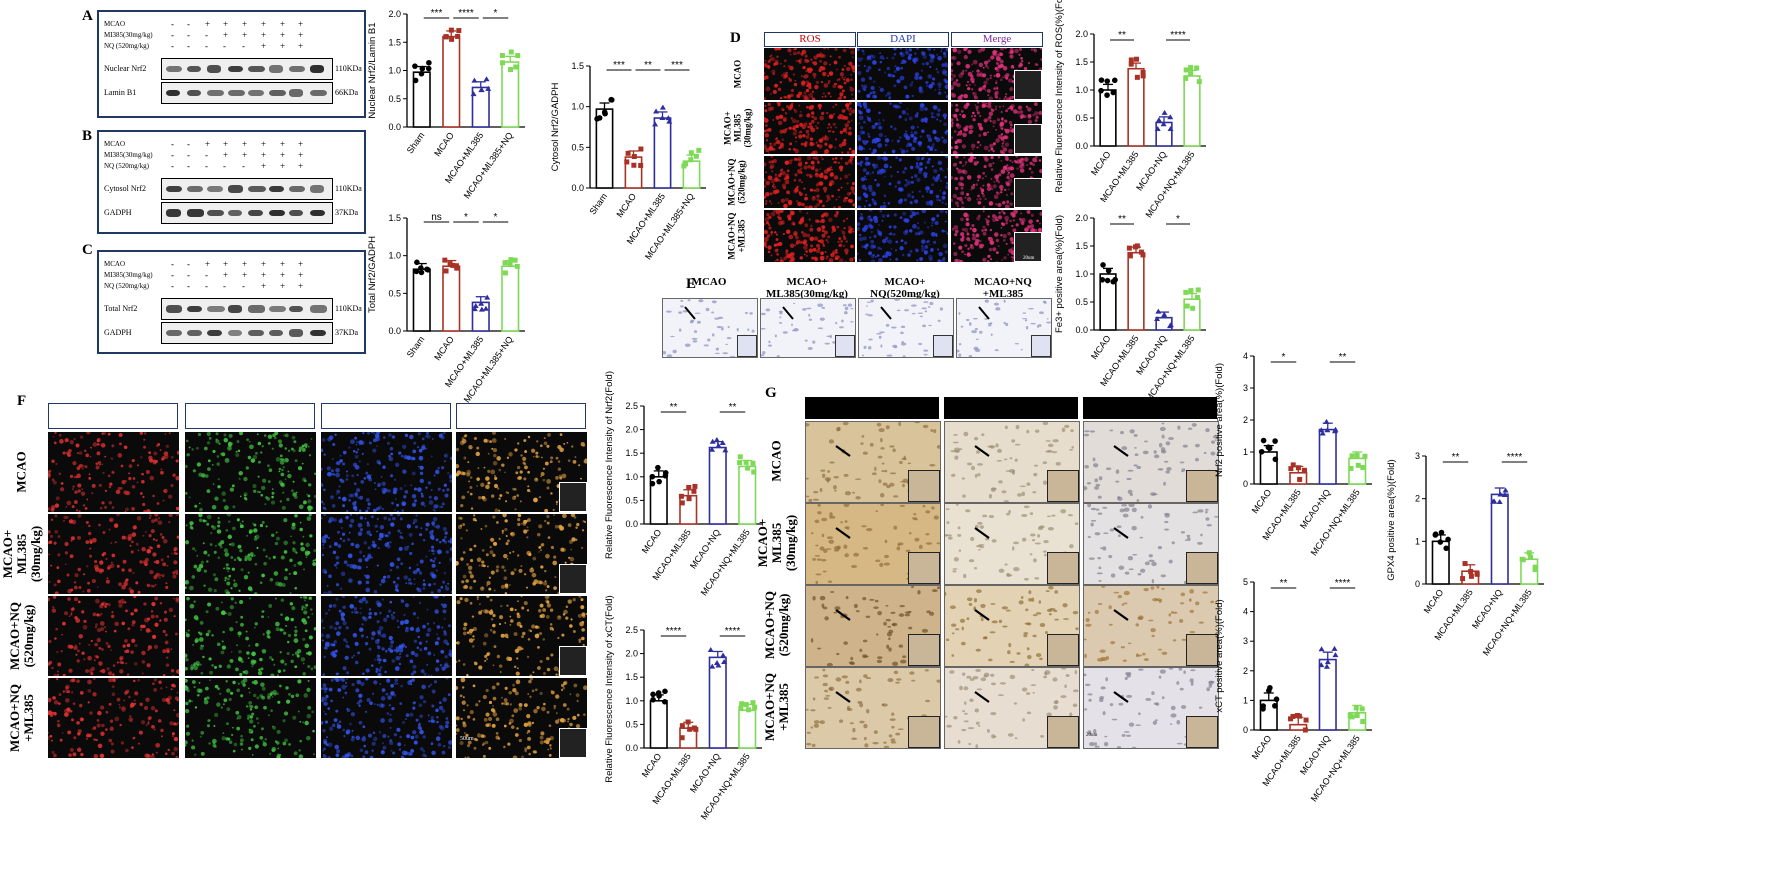 This screenshot has height=886, width=1772. What do you see at coordinates (87, 250) in the screenshot?
I see `panel-letter-c: C` at bounding box center [87, 250].